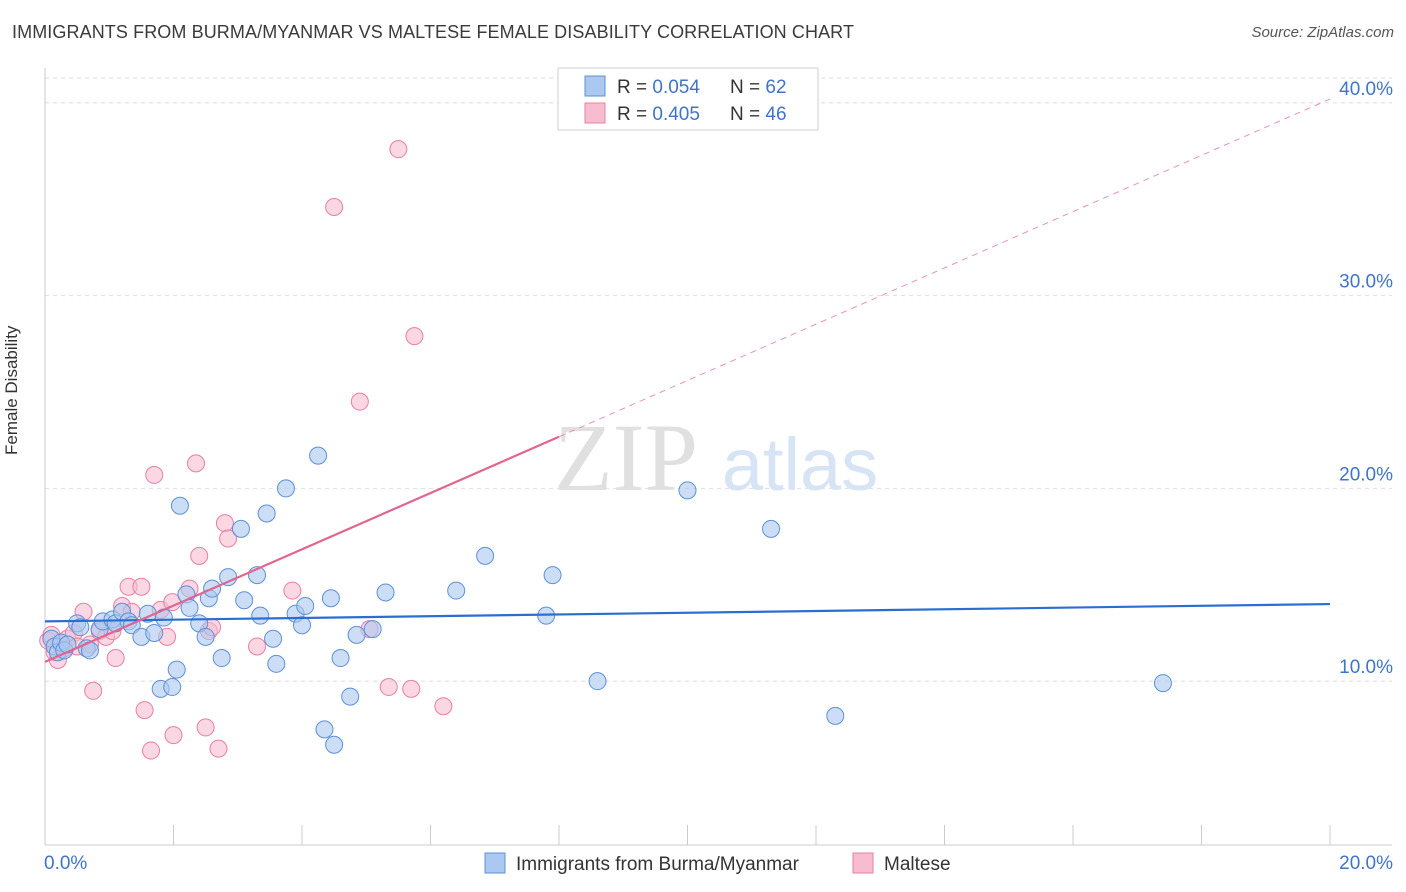  Describe the element at coordinates (688, 99) in the screenshot. I see `stats-legend: R = 0.054 N = 62 R = 0.405 N = 46` at that location.